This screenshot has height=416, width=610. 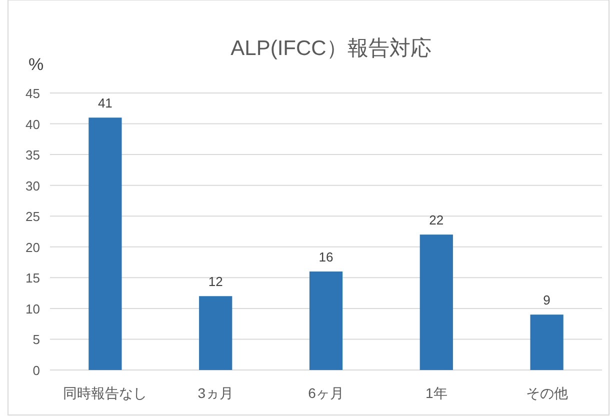 I want to click on y-tick-label: 10, so click(x=33, y=308).